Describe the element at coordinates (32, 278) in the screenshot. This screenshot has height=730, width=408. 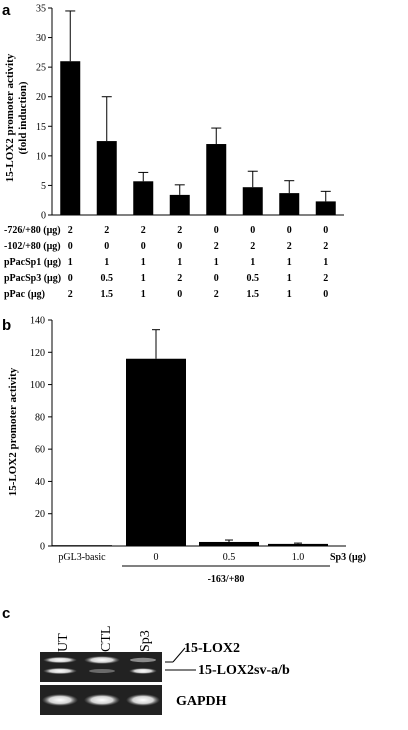
I see `panel-a-condition-label: pPacSp3 (μg)` at that location.